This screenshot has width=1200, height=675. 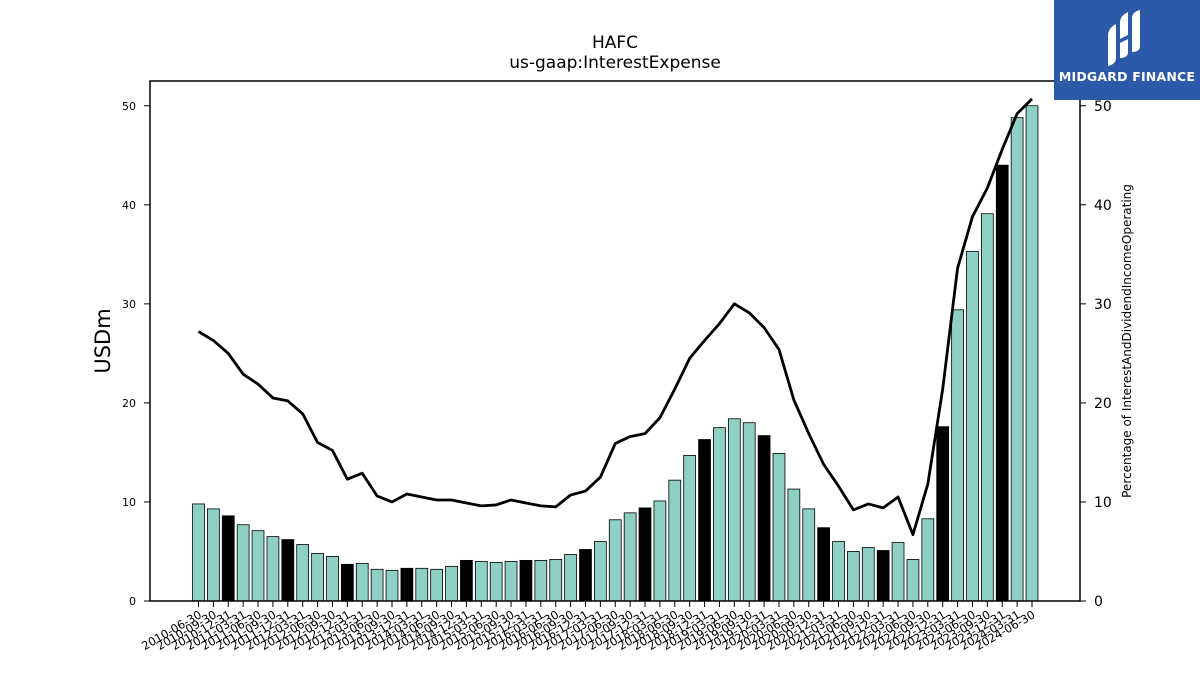 What do you see at coordinates (129, 502) in the screenshot?
I see `y-tick-label: 10` at bounding box center [129, 502].